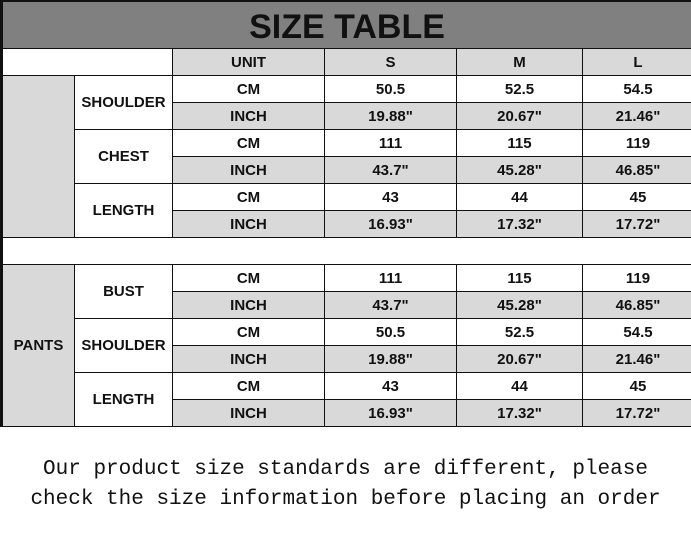 The height and width of the screenshot is (553, 691). I want to click on table-row: SHOULDER CM 50.5 52.5 54.5, so click(346, 345).